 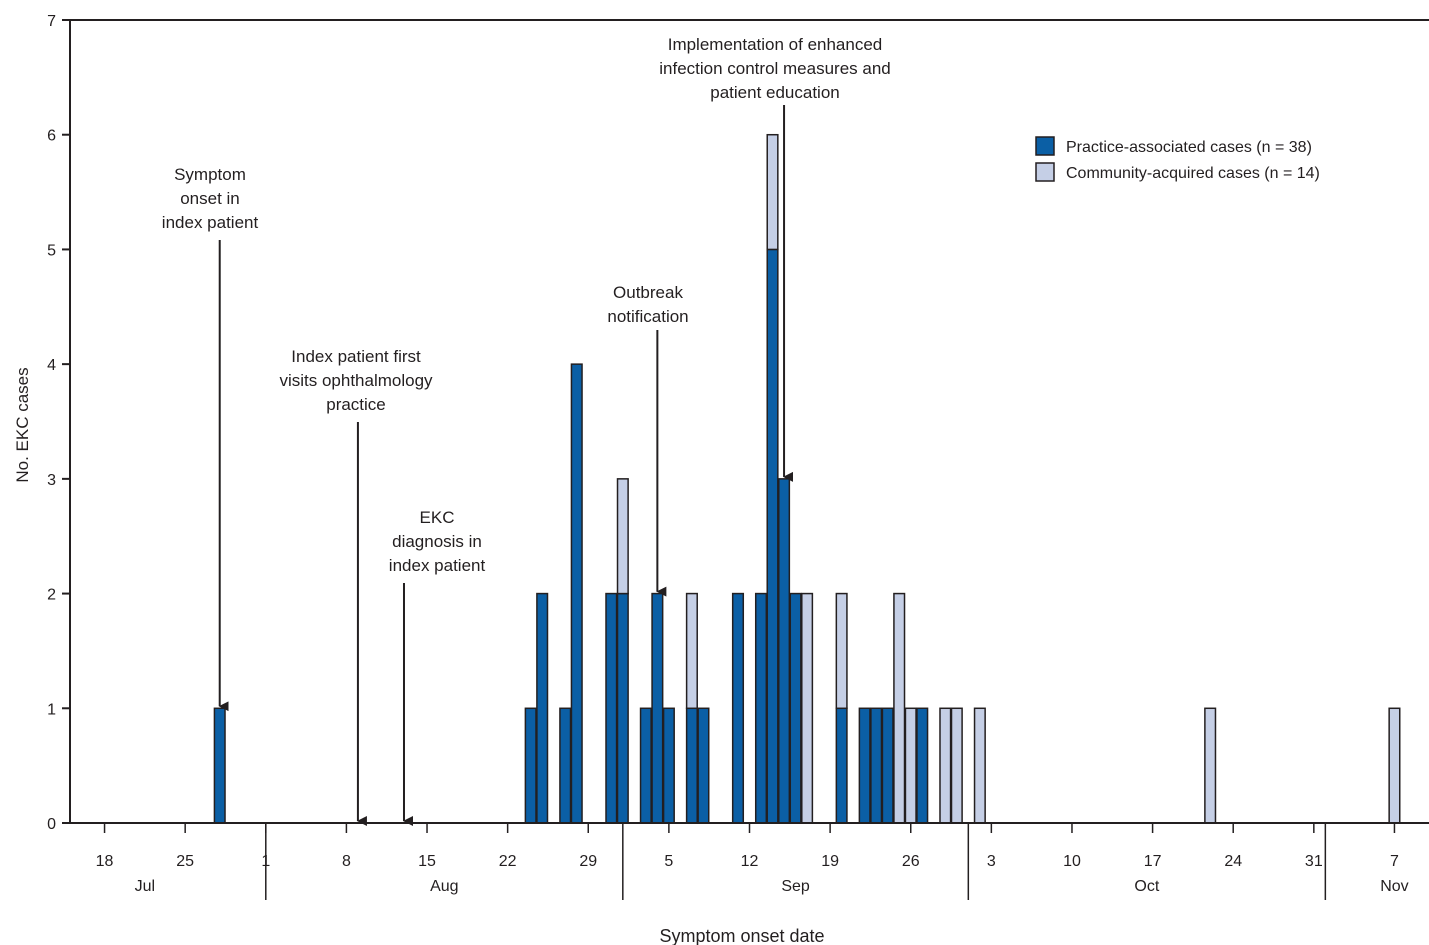 I want to click on x-tick-label-2014-08-08: 8, so click(x=346, y=861).